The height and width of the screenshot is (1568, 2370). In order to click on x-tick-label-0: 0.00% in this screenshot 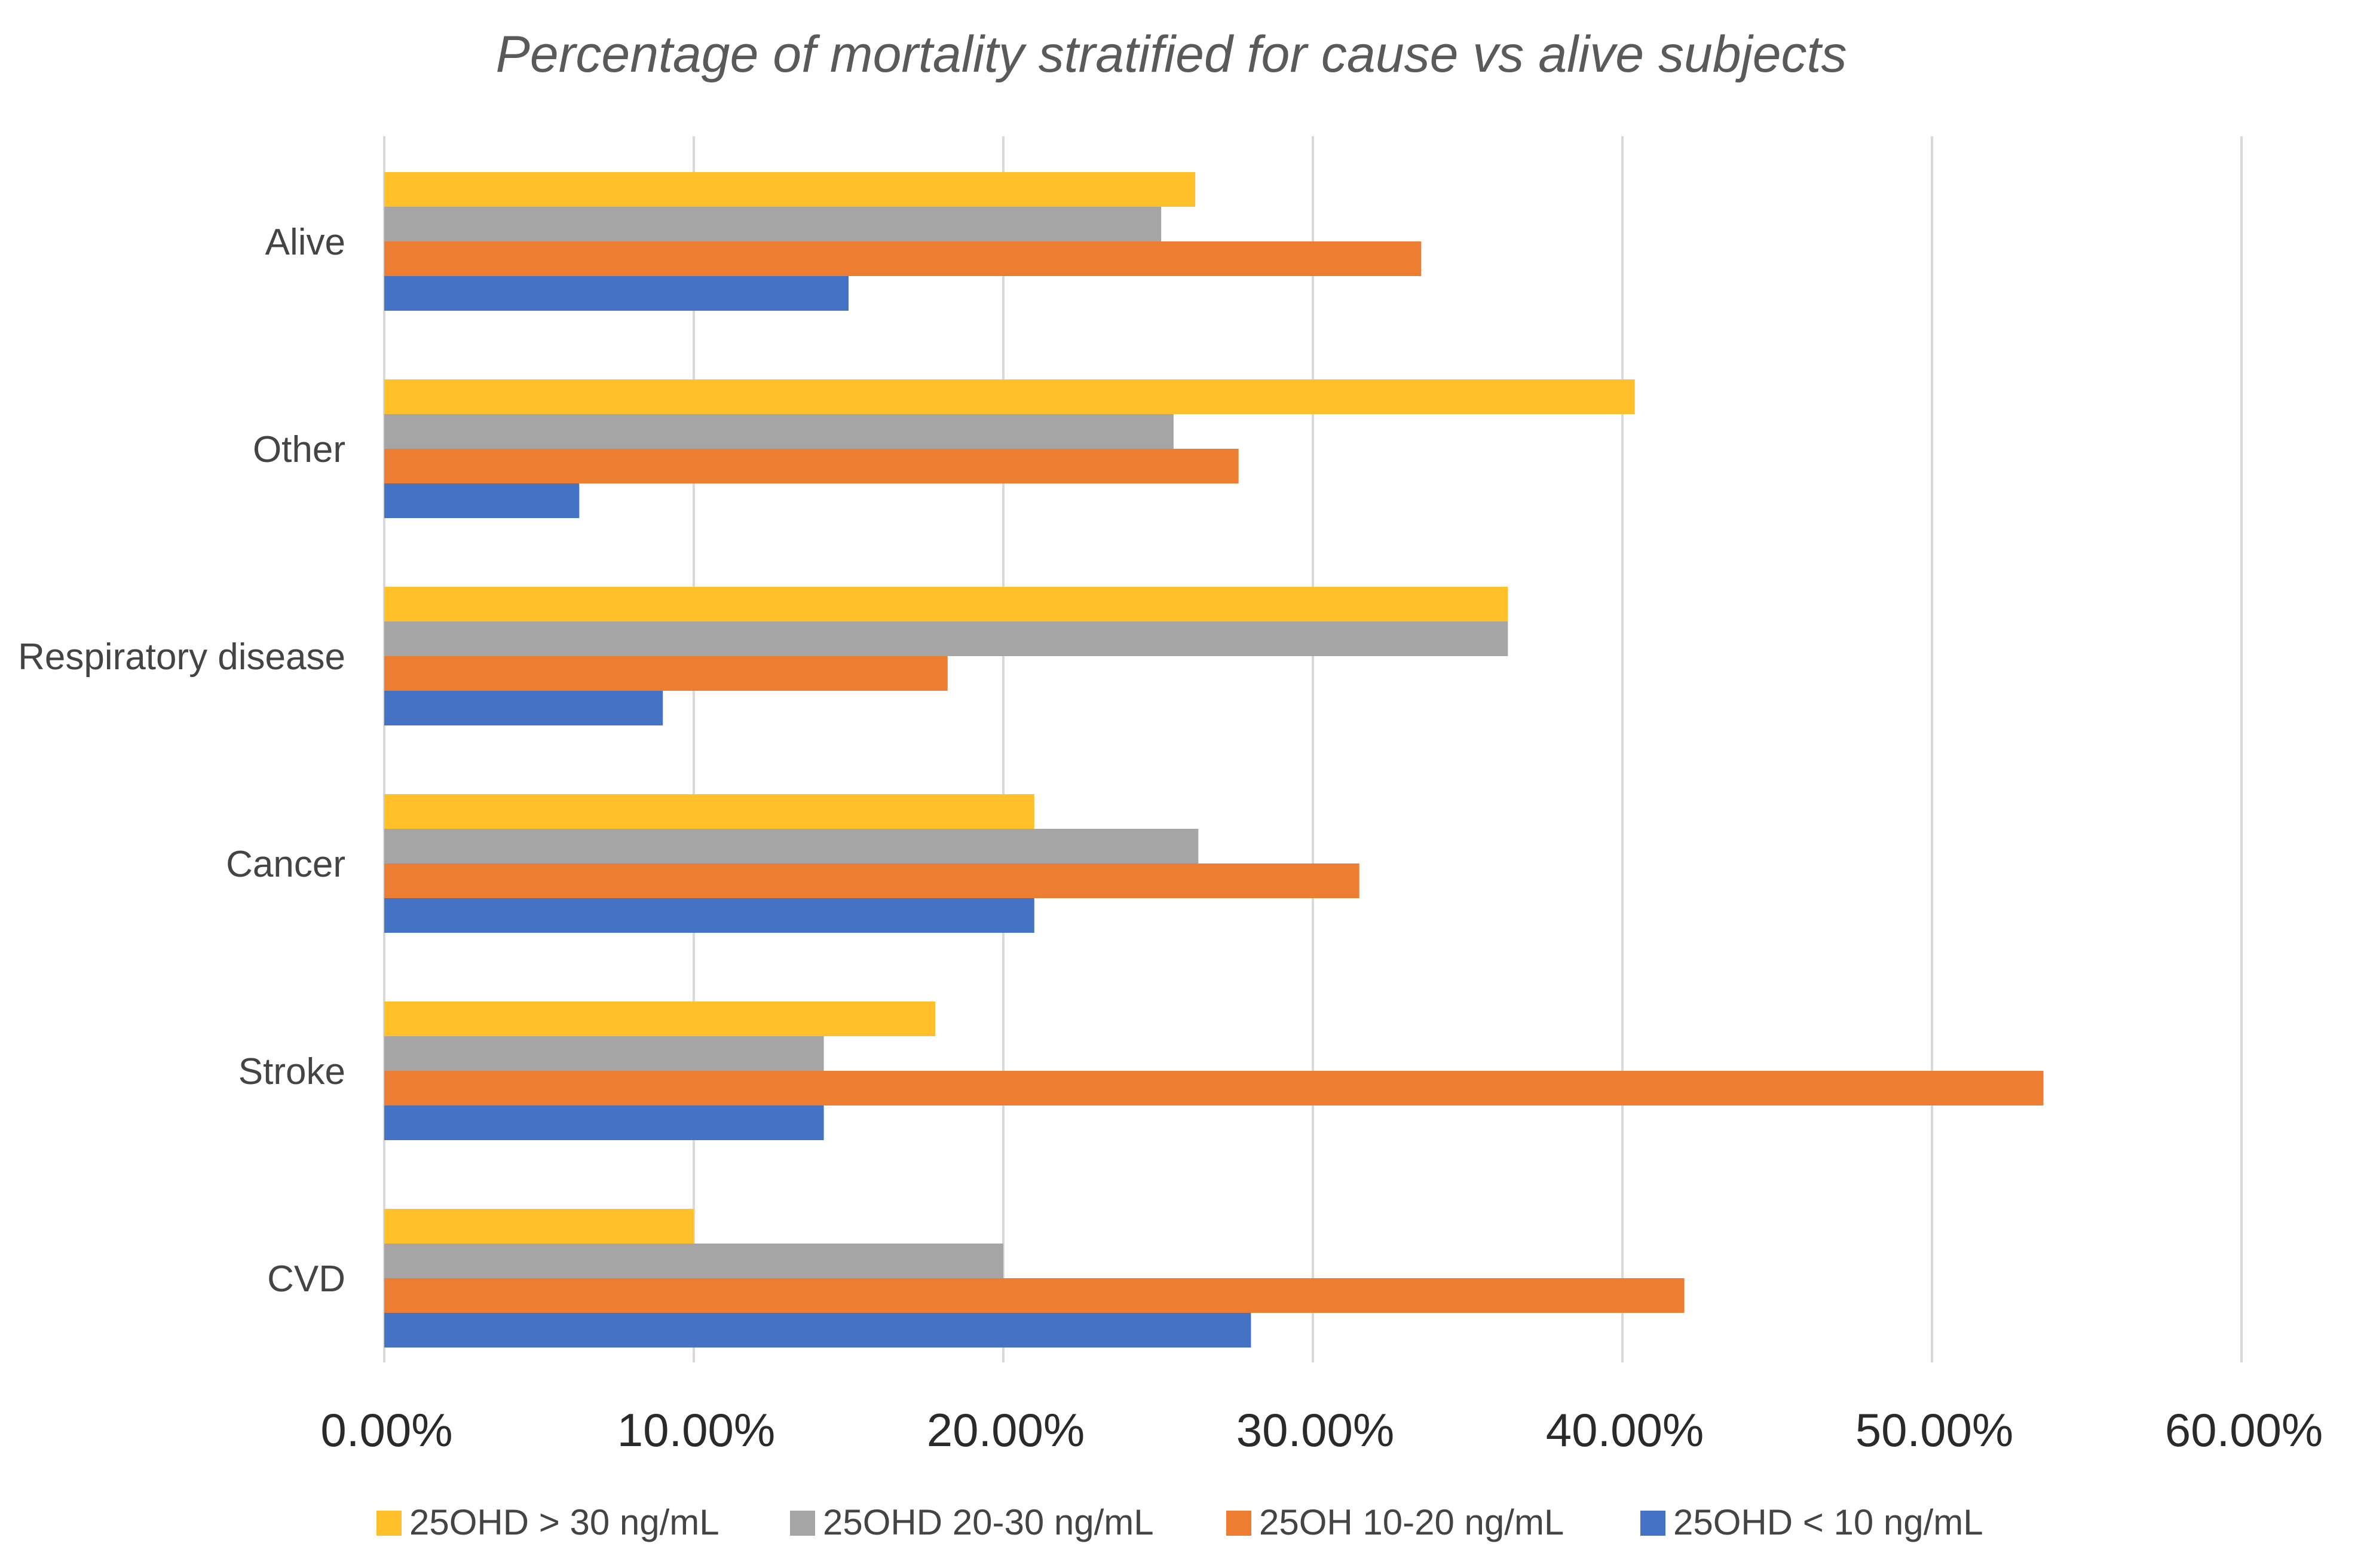, I will do `click(386, 1430)`.